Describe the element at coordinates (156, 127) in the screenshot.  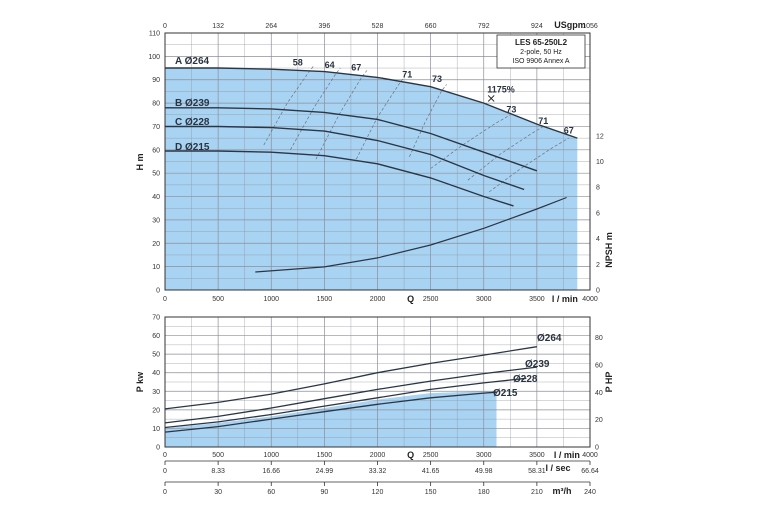
I see `y-tick-label: 70` at that location.